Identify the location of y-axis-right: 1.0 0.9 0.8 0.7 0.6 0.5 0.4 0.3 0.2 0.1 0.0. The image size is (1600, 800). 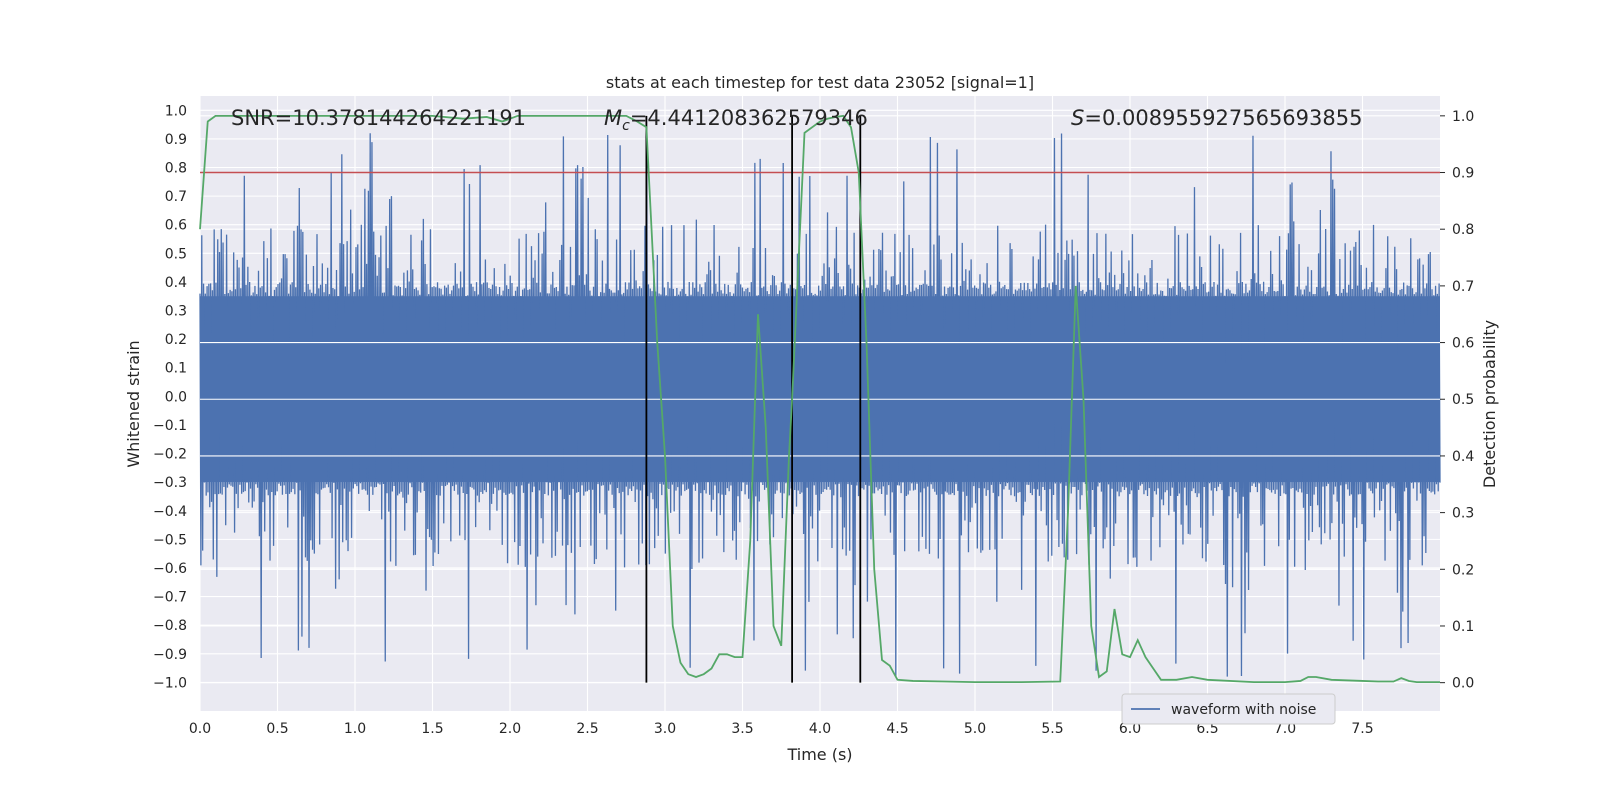
(1457, 400).